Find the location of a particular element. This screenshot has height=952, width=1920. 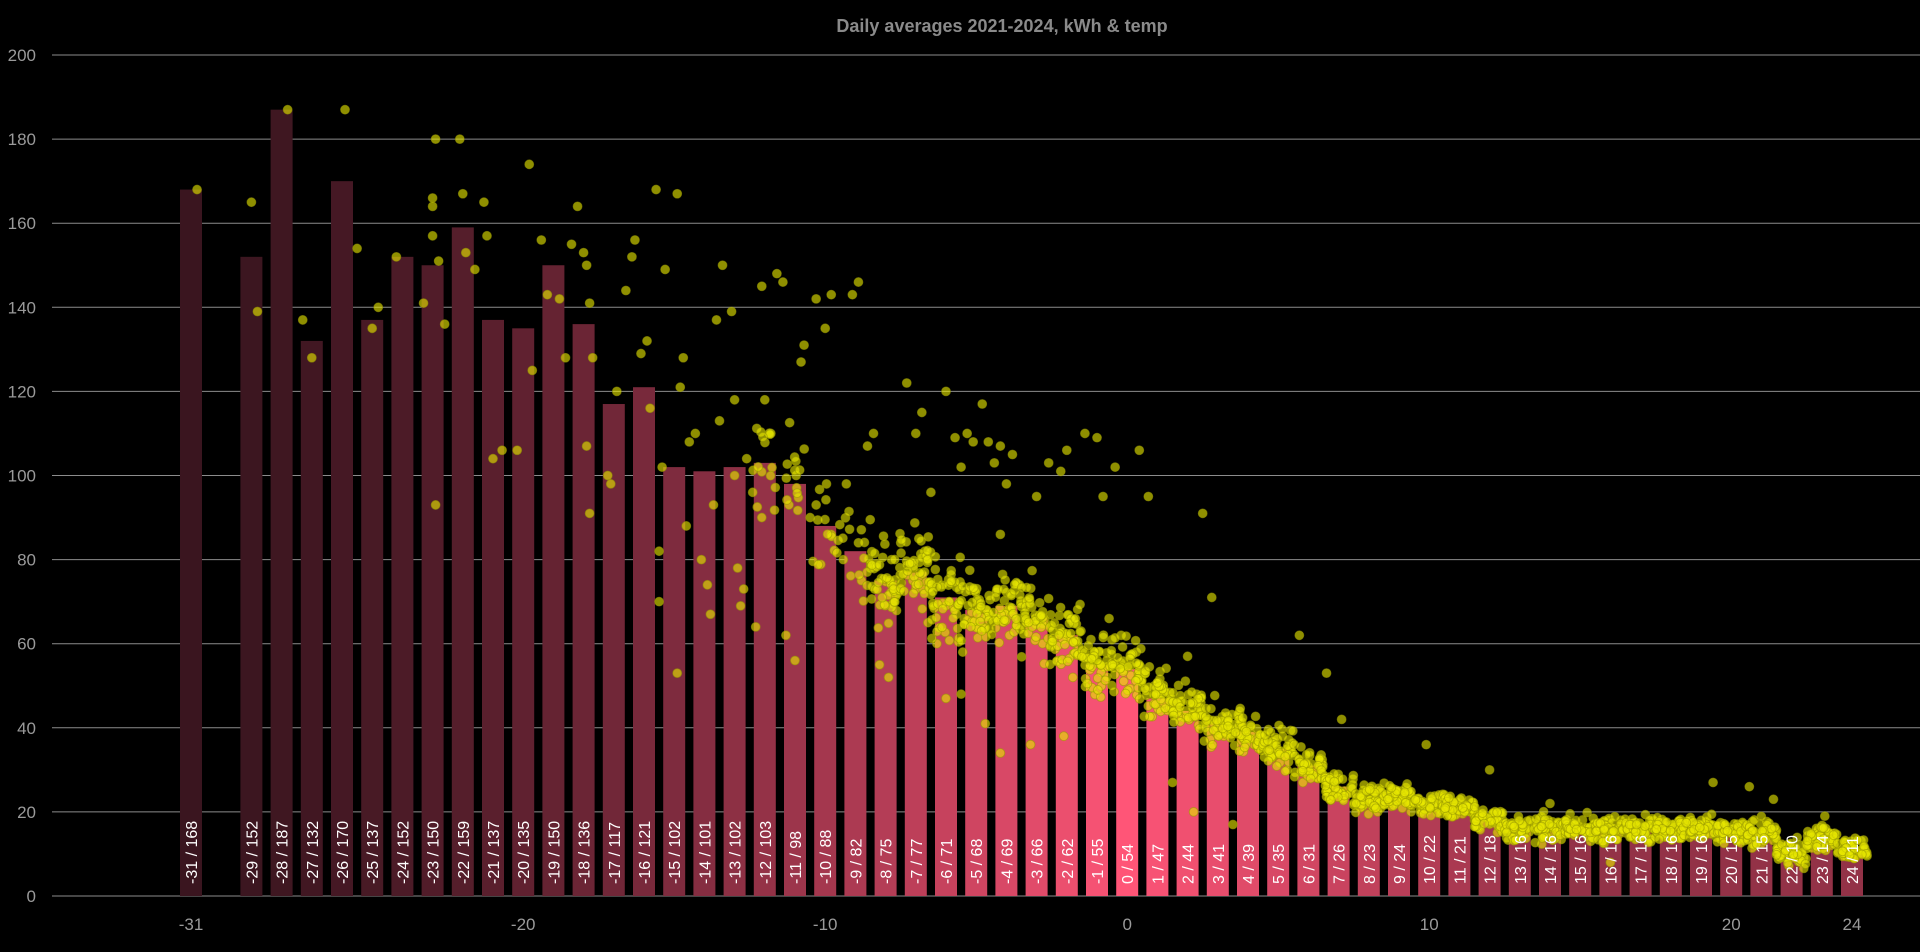

bar-data-label: 11 / 21 is located at coordinates (1460, 860).